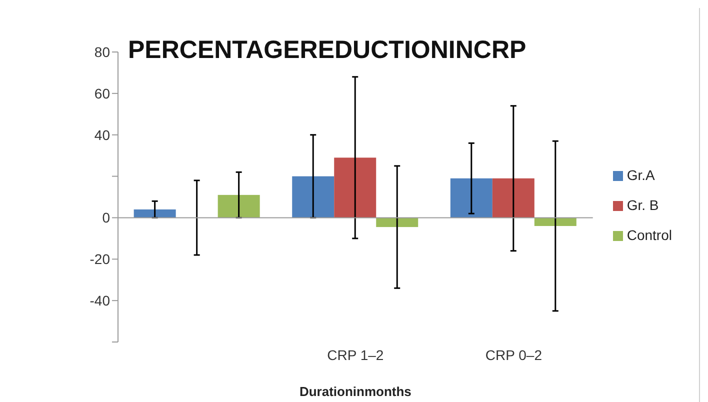  Describe the element at coordinates (642, 205) in the screenshot. I see `legend-label: Gr. B` at that location.